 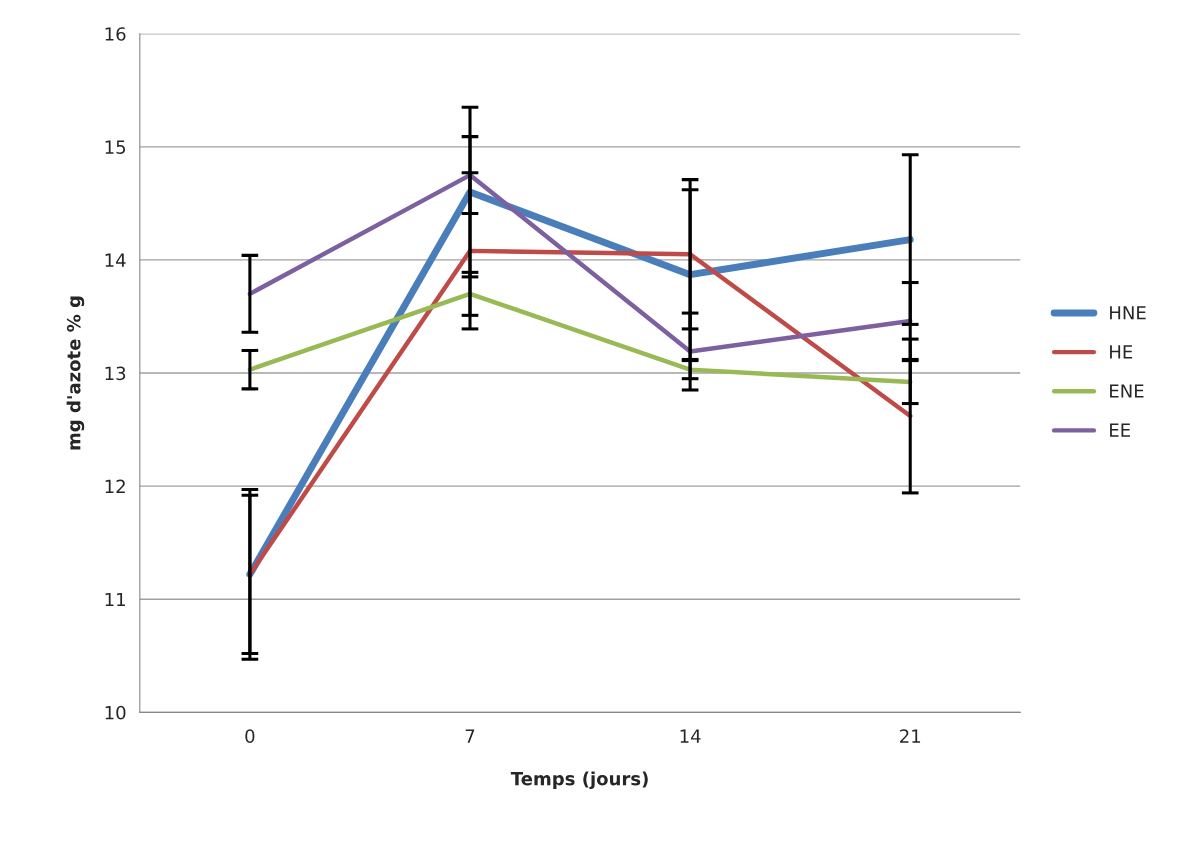 I want to click on legend-label: EE, so click(x=1120, y=430).